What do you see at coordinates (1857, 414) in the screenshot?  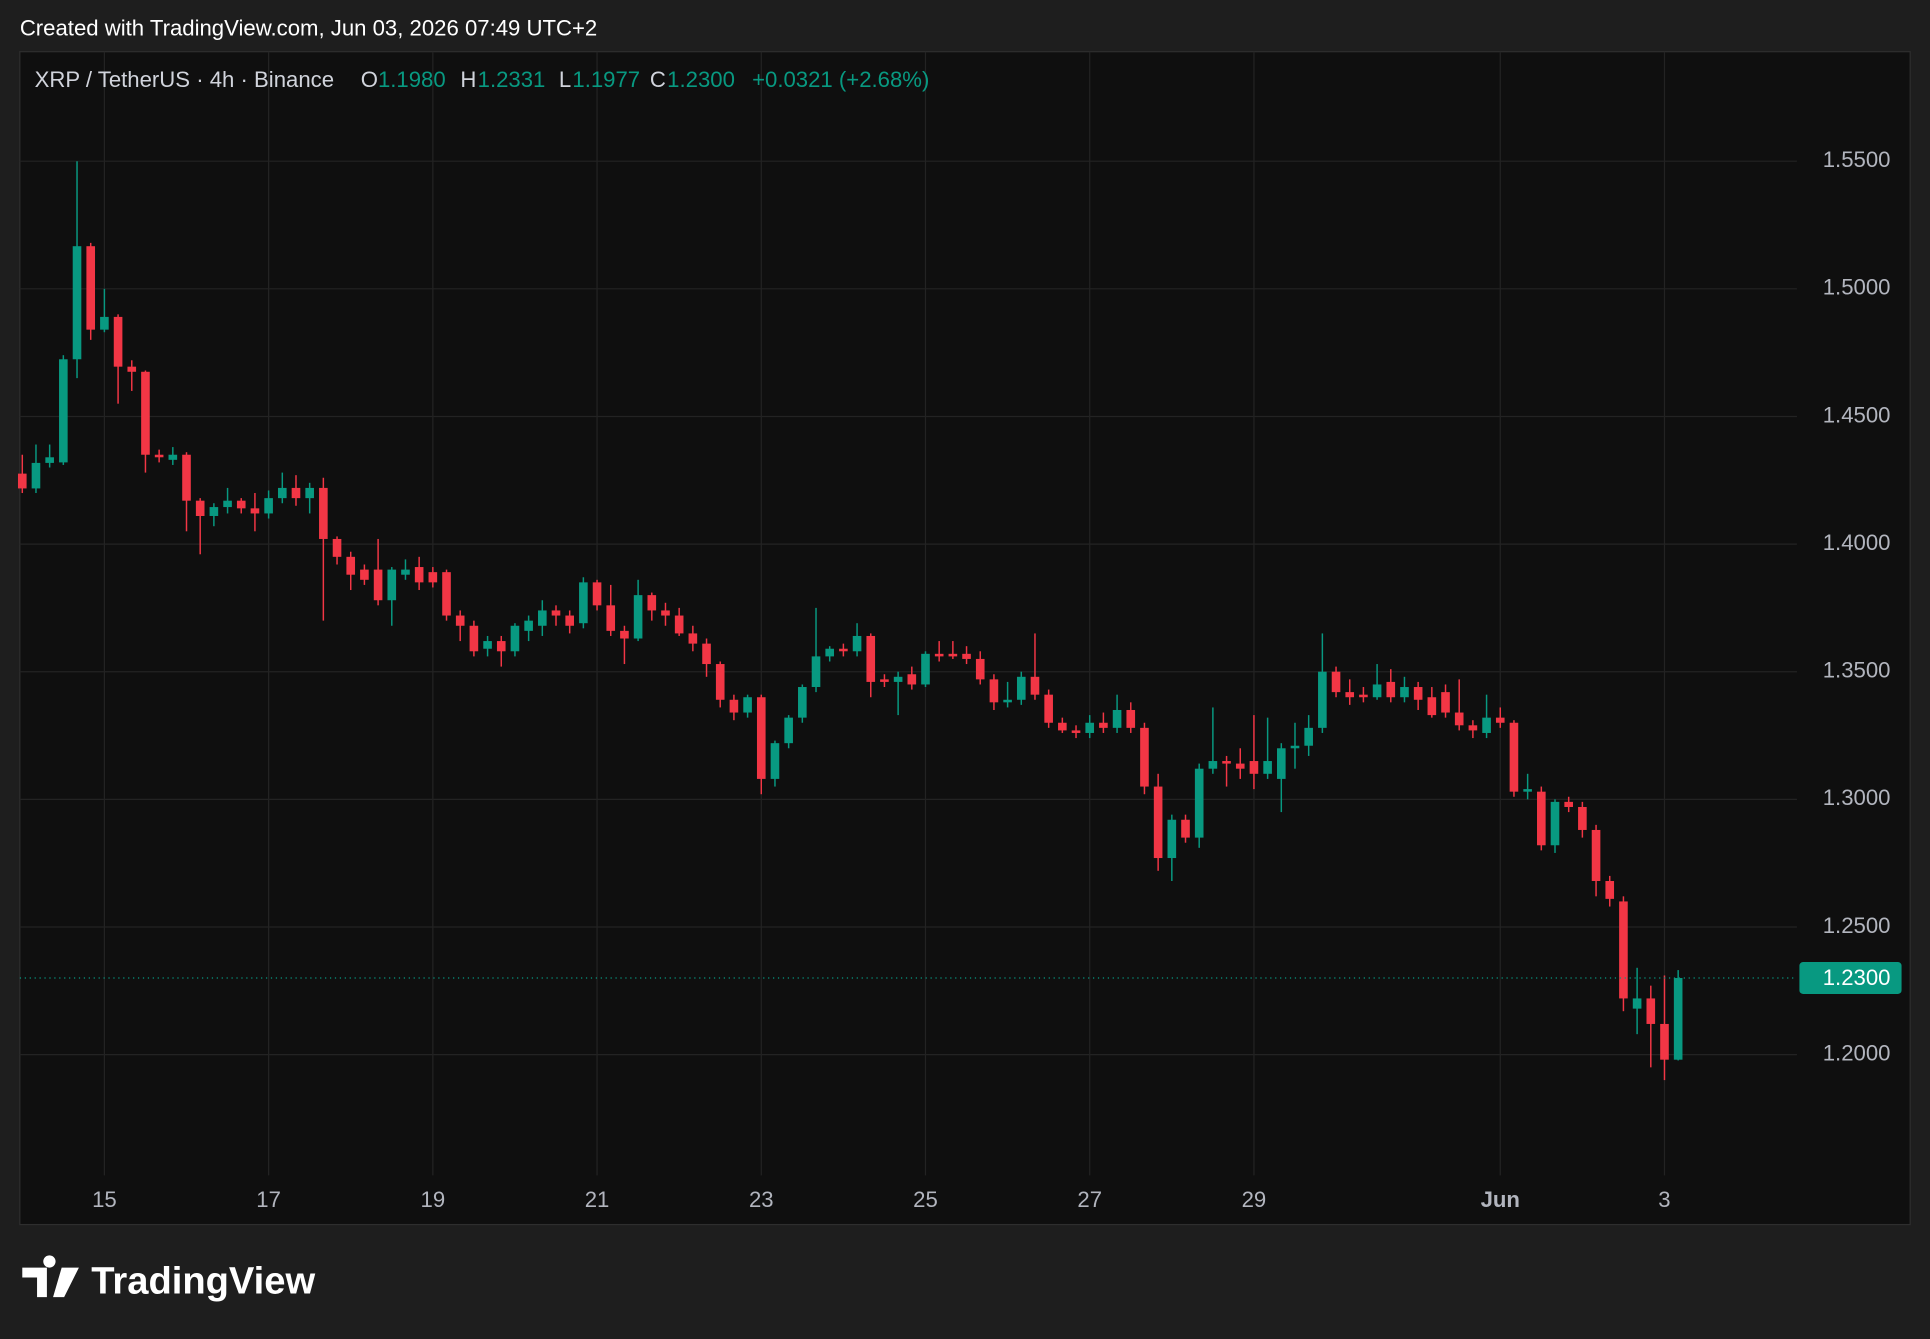 I see `y-tick-label: 1.4500` at bounding box center [1857, 414].